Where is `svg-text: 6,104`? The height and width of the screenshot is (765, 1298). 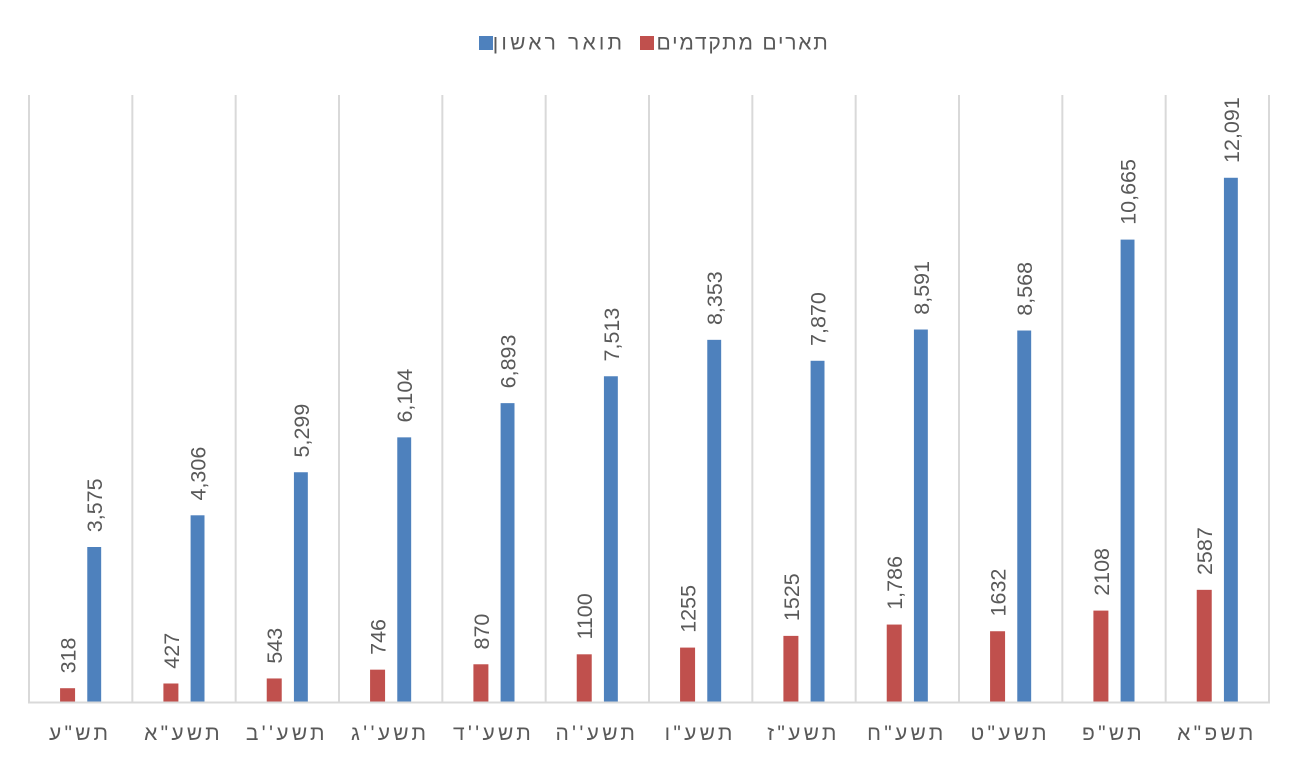 svg-text: 6,104 is located at coordinates (405, 396).